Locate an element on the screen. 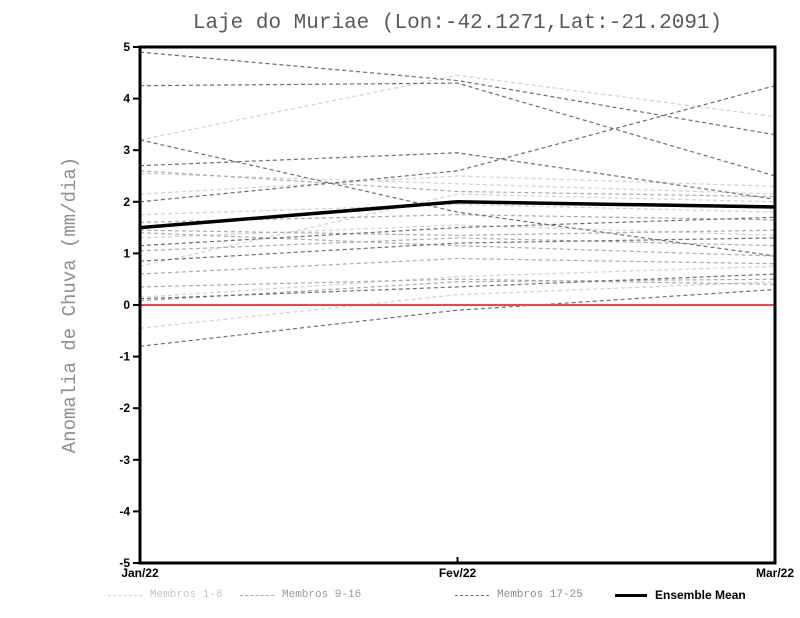  y-tick-label: -5 is located at coordinates (124, 563).